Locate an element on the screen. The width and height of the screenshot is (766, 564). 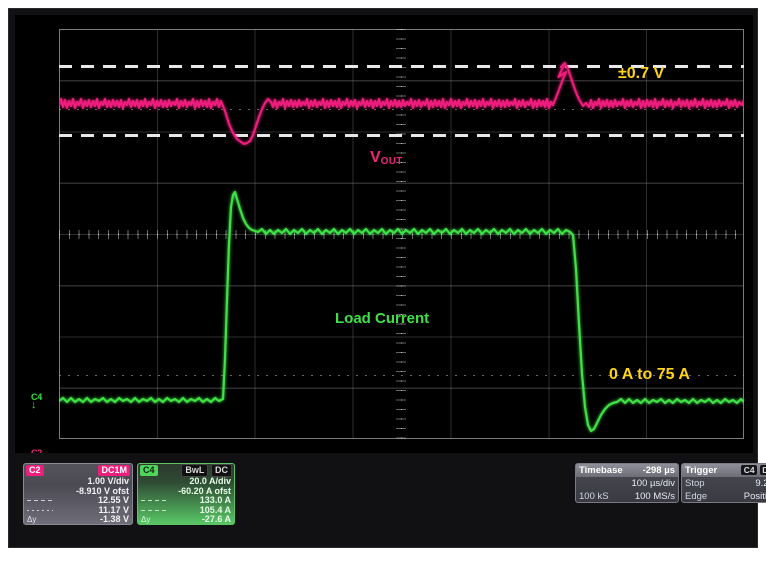
channel-c4-scale-row: 20.0 A/div is located at coordinates (186, 481).